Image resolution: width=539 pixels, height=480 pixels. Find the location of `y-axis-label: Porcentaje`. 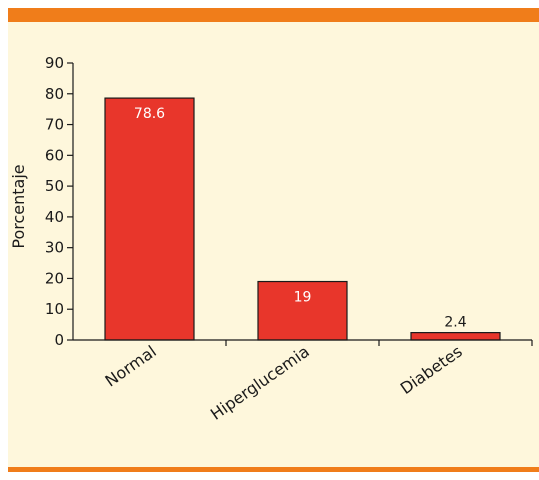

y-axis-label: Porcentaje is located at coordinates (18, 206).